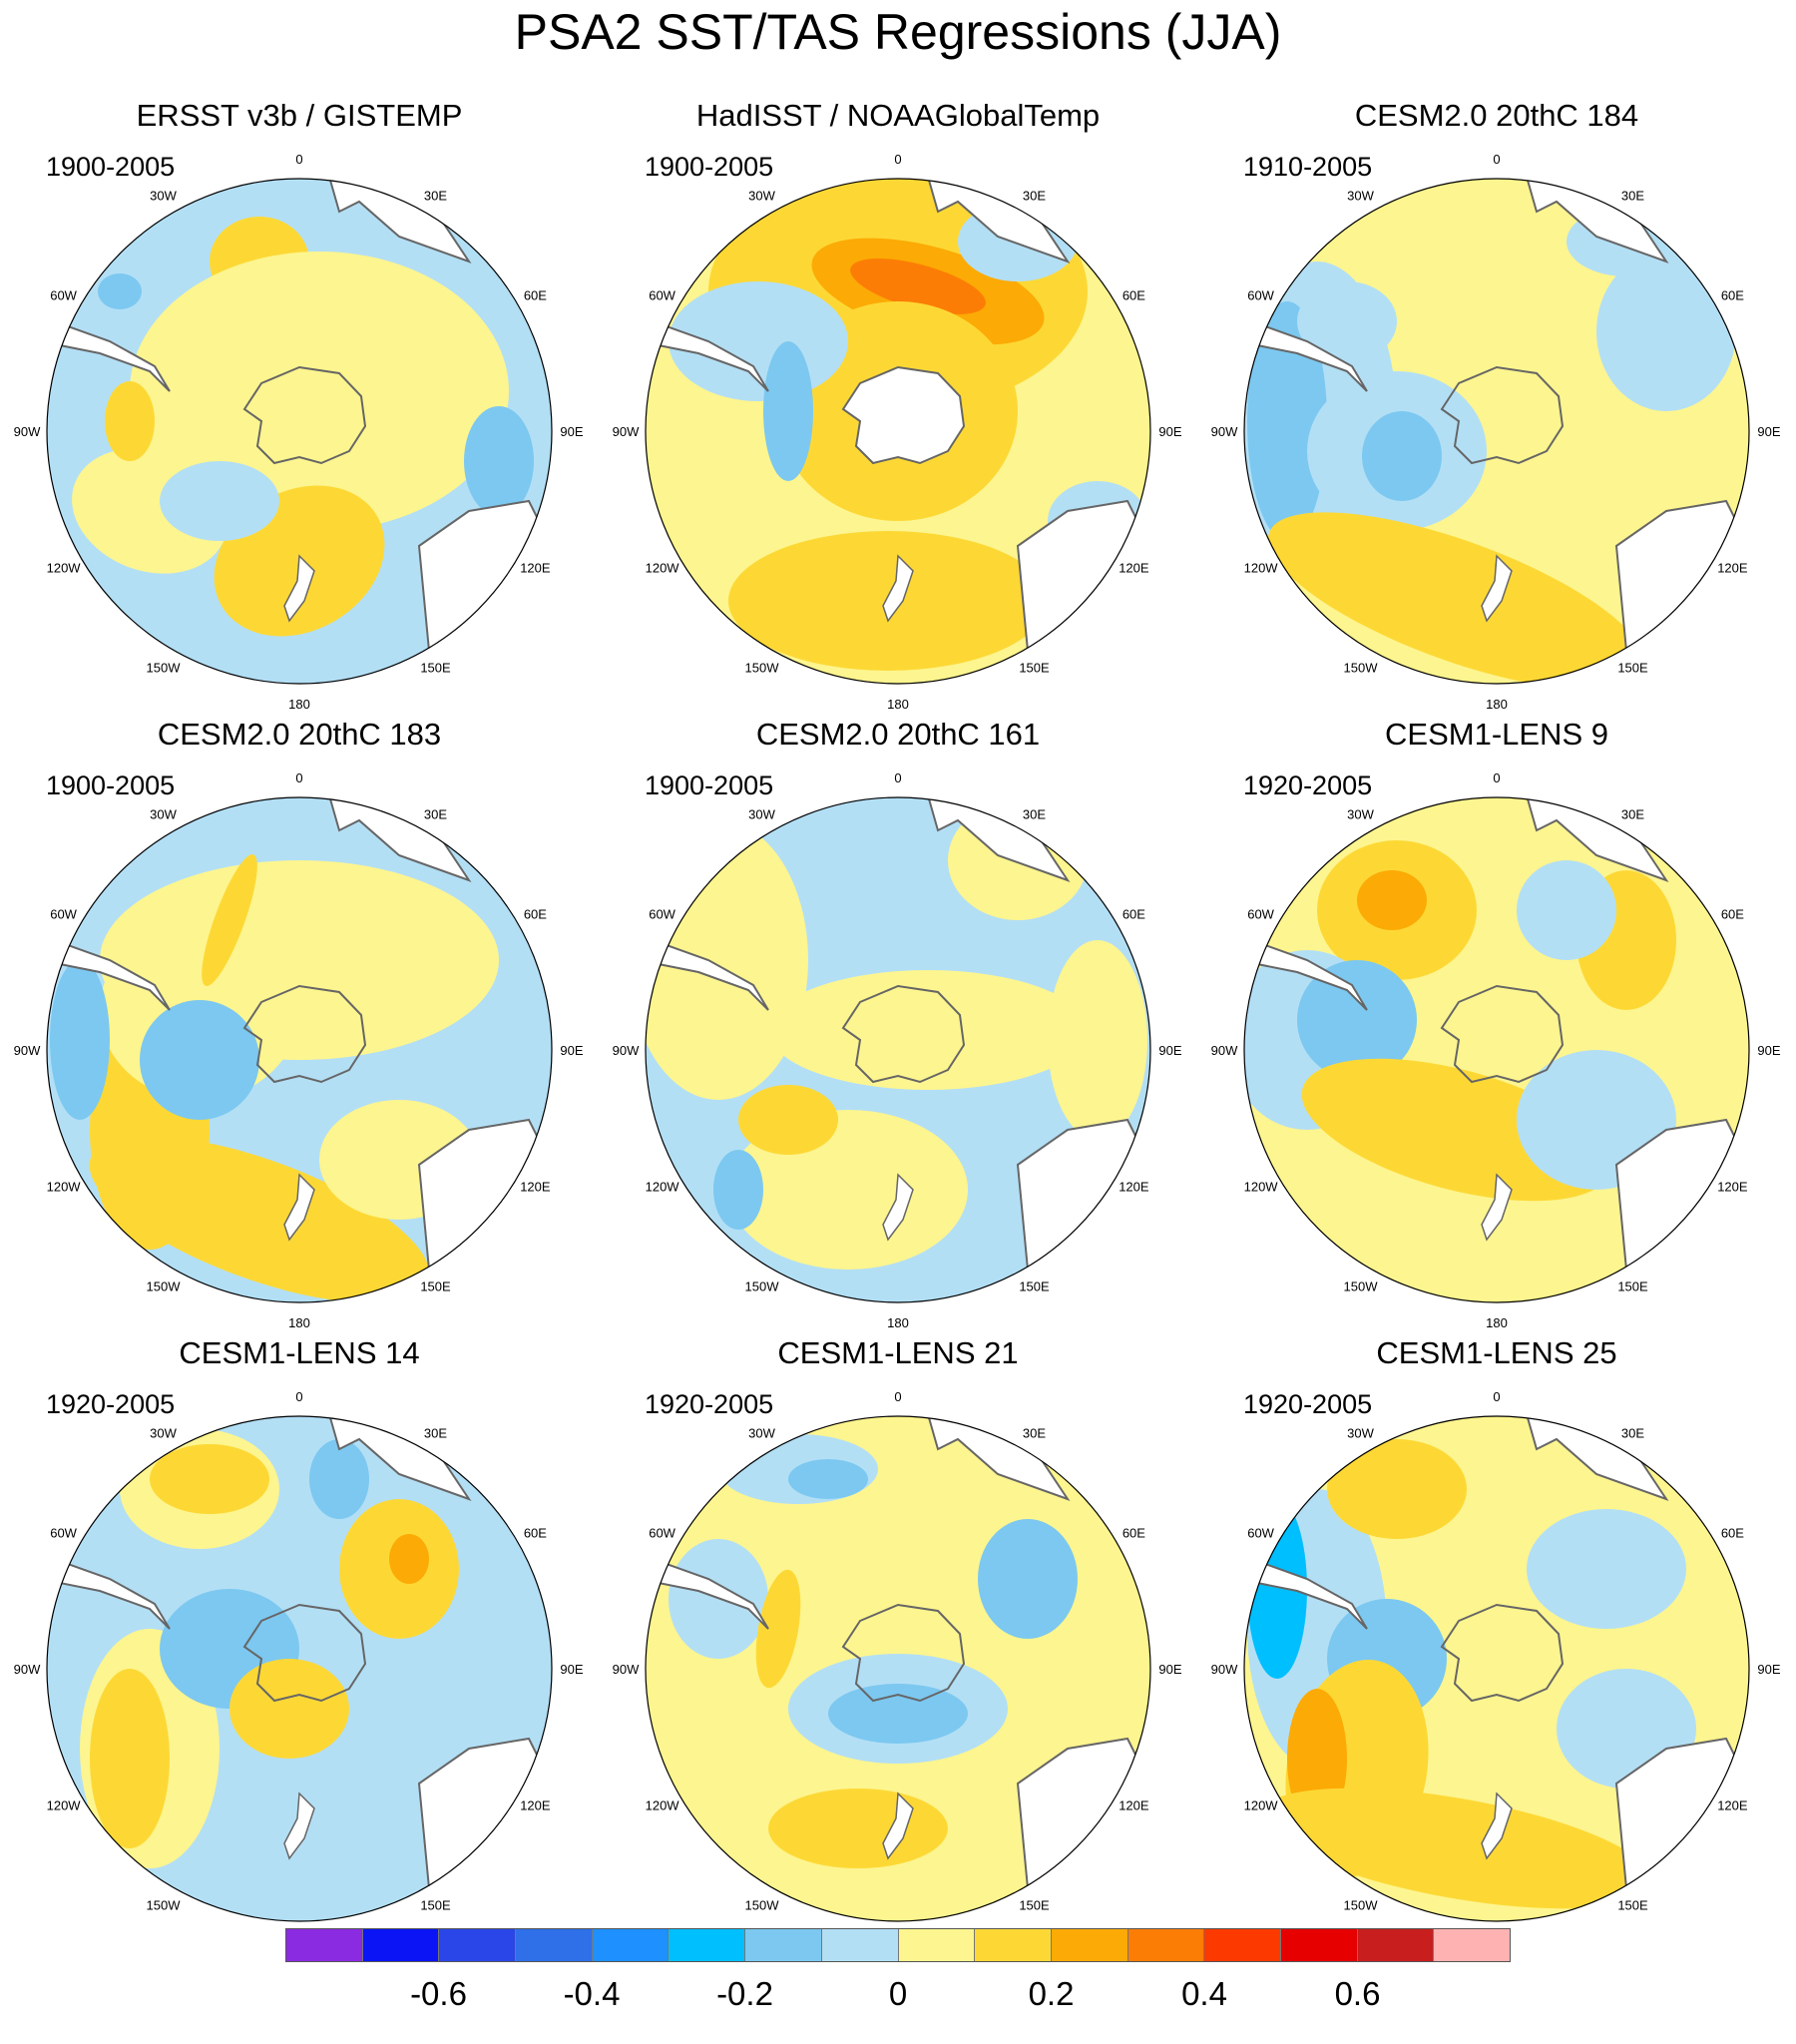  I want to click on panel-title: CESM1-LENS 9, so click(1496, 734).